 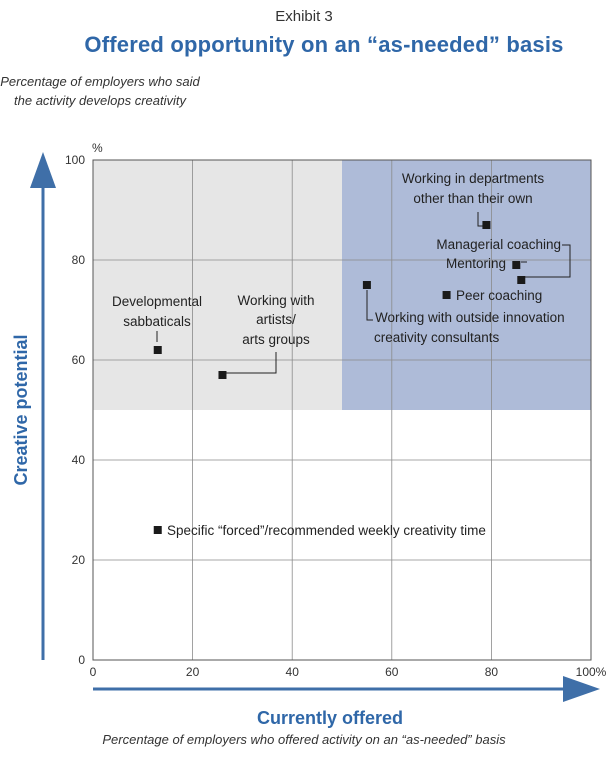 I want to click on y-tick-label: 60, so click(x=79, y=360).